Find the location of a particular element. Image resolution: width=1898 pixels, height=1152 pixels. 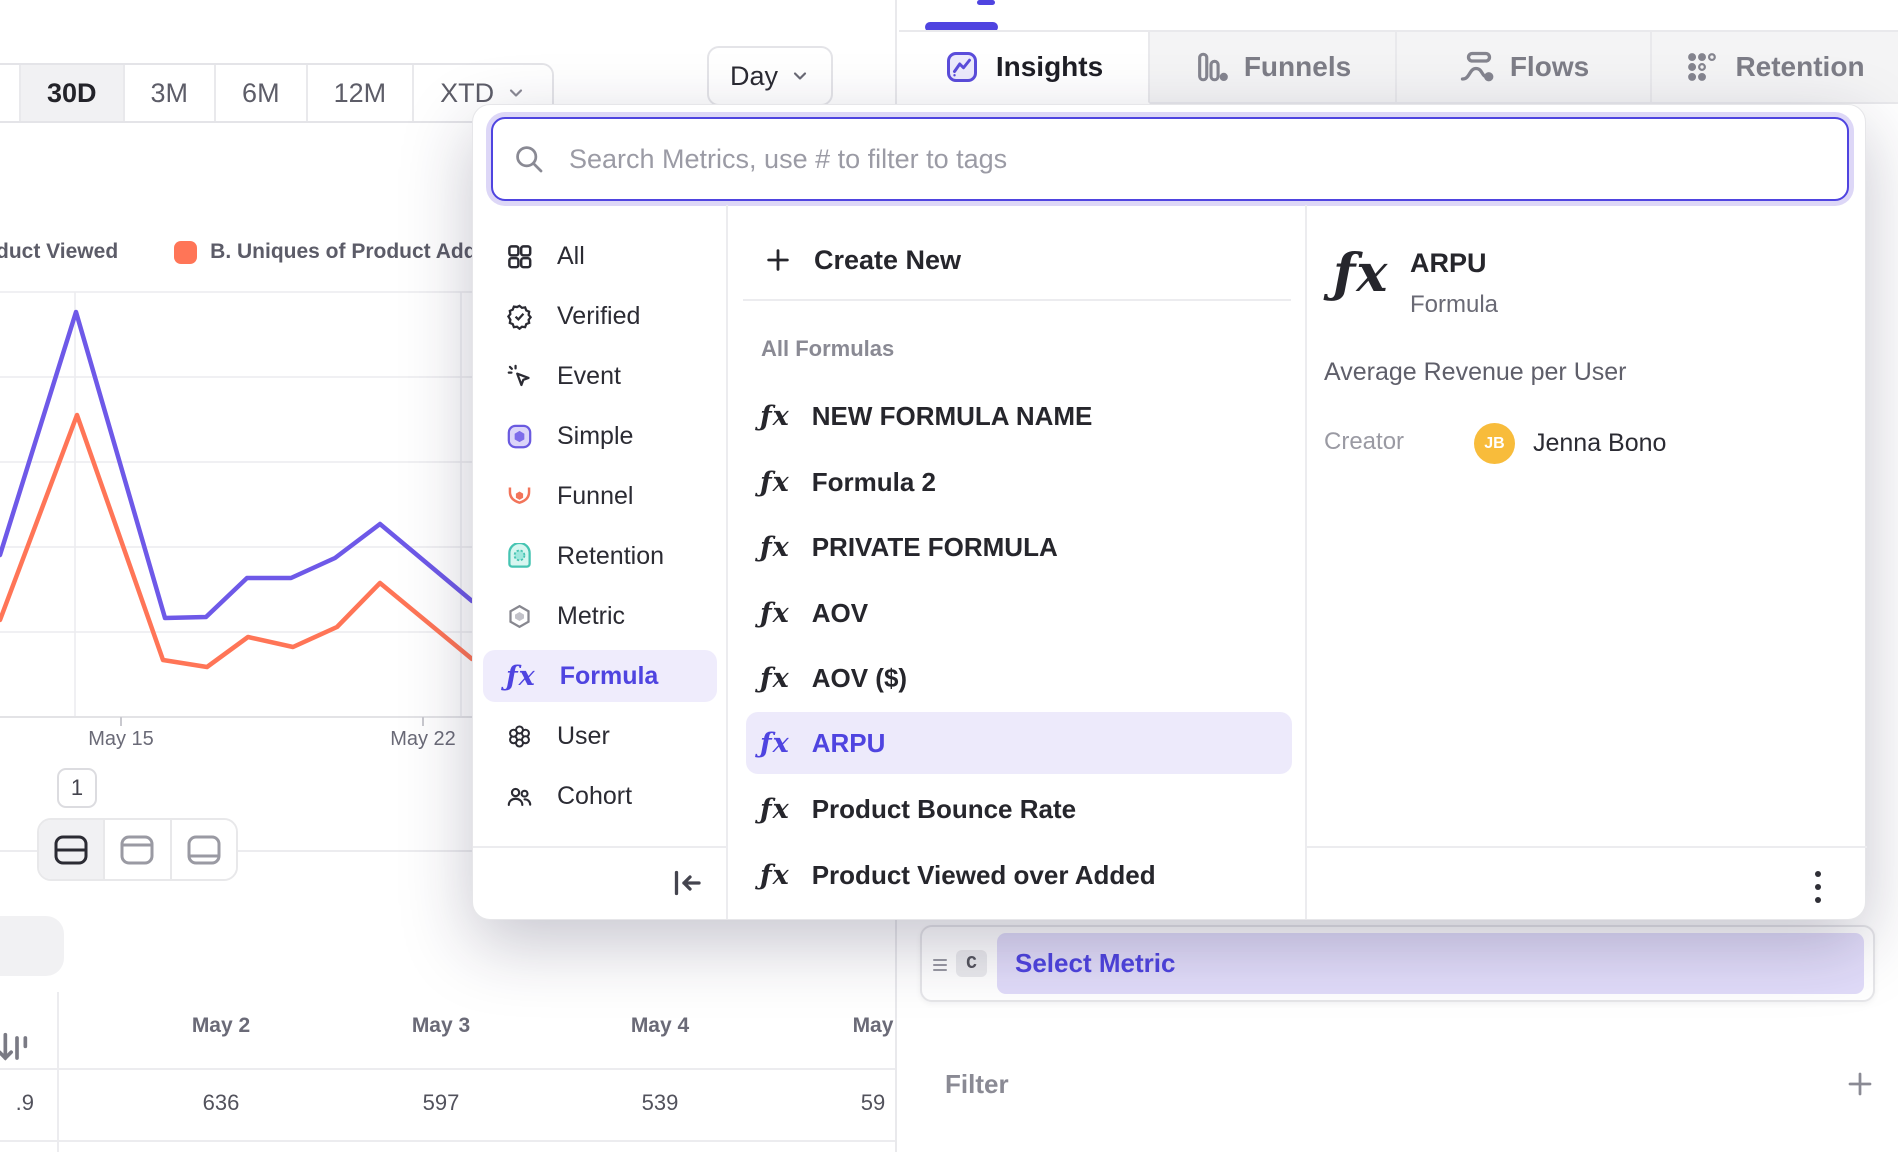

corner-chip is located at coordinates (32, 946).